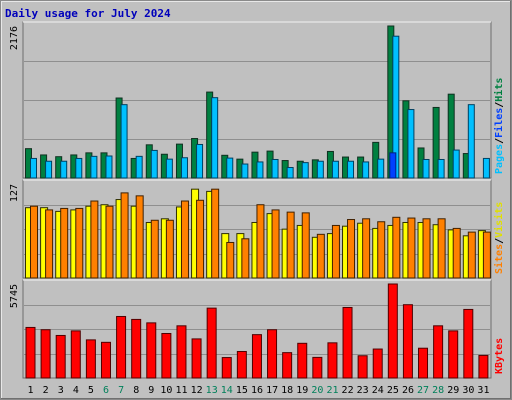 The image size is (512, 400). I want to click on x-tick-label: 11, so click(181, 390).